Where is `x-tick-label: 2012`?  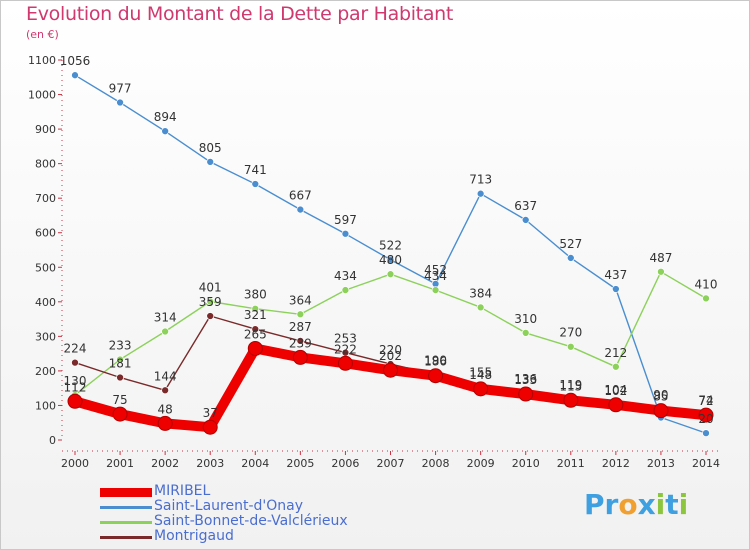
x-tick-label: 2012 is located at coordinates (616, 463).